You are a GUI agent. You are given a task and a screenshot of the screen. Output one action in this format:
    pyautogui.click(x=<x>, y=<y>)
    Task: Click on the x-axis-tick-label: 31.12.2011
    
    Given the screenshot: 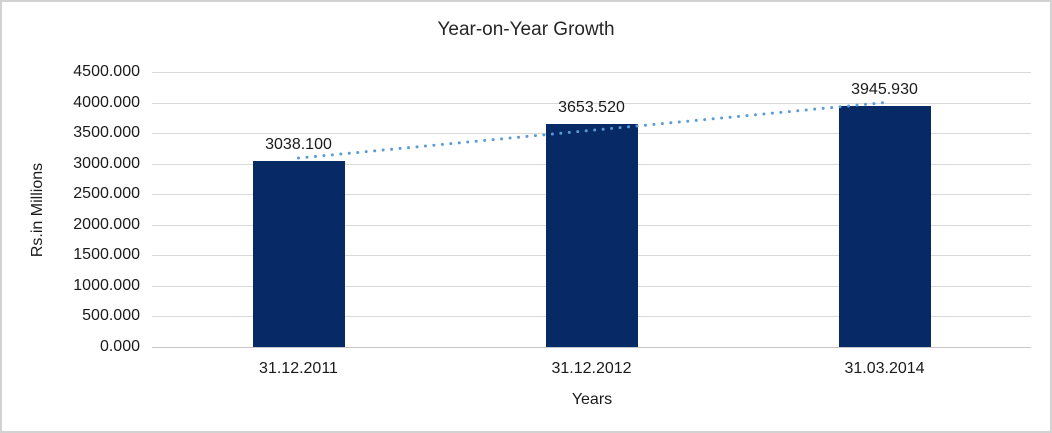 What is the action you would take?
    pyautogui.click(x=298, y=368)
    